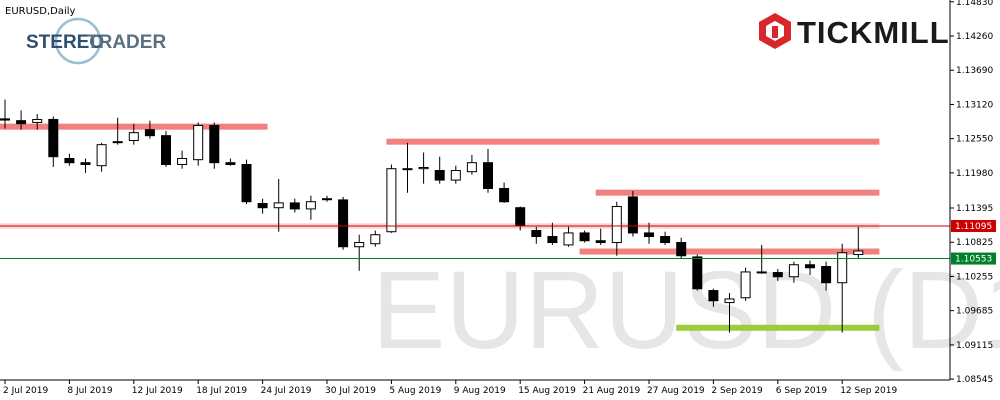  I want to click on bid-price-tag, so click(973, 226).